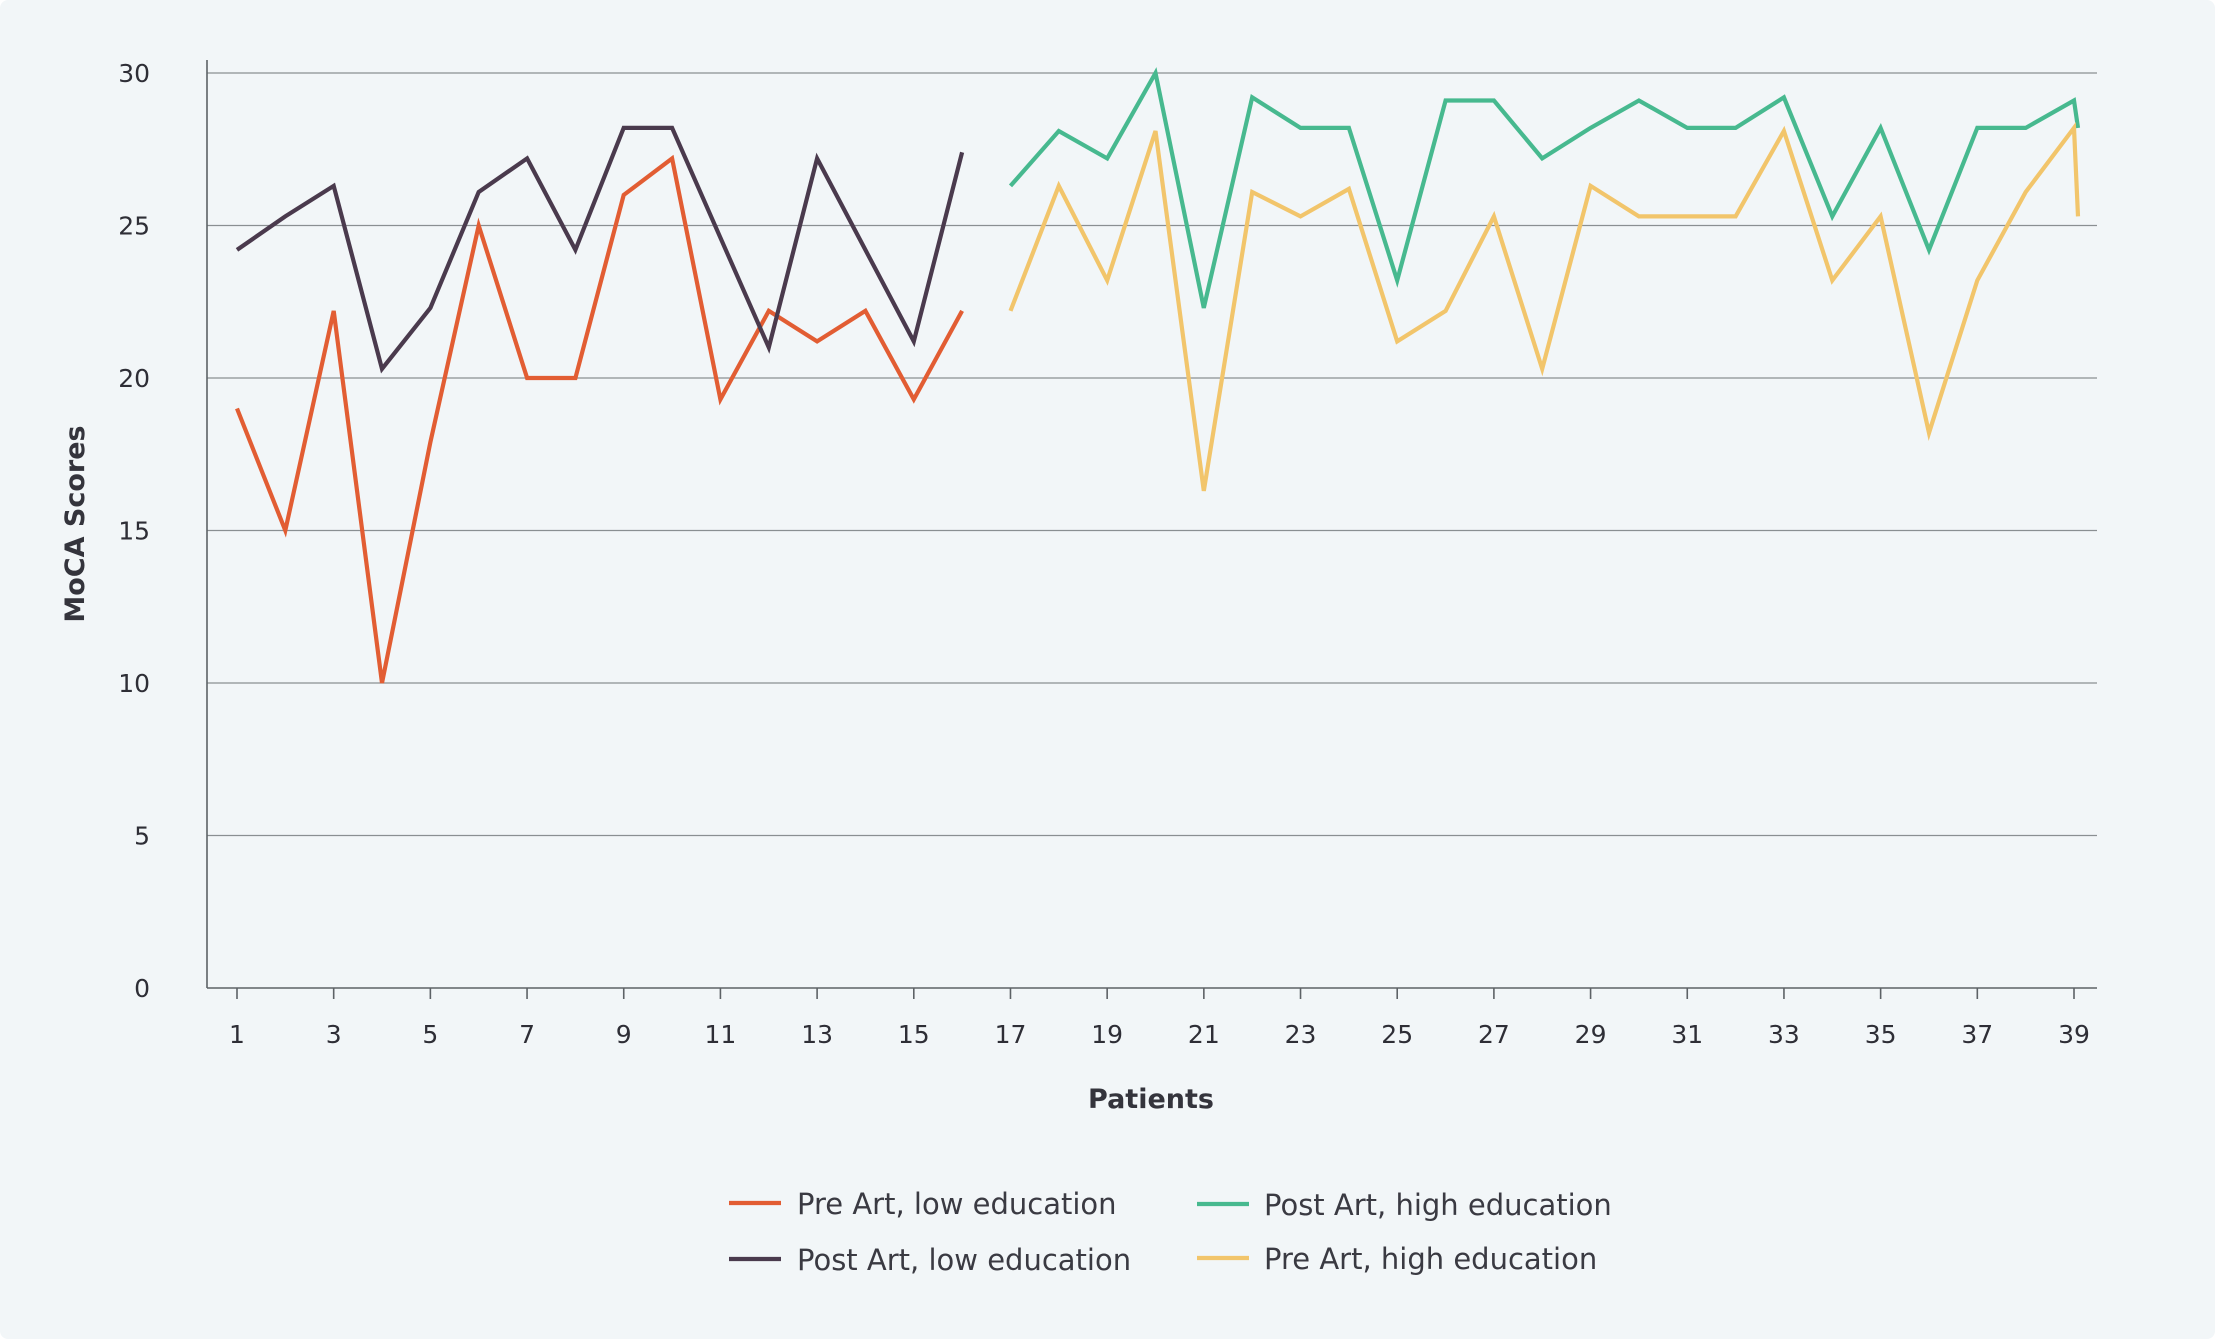 The image size is (2215, 1339). I want to click on y-tick-label-10: 10, so click(134, 683).